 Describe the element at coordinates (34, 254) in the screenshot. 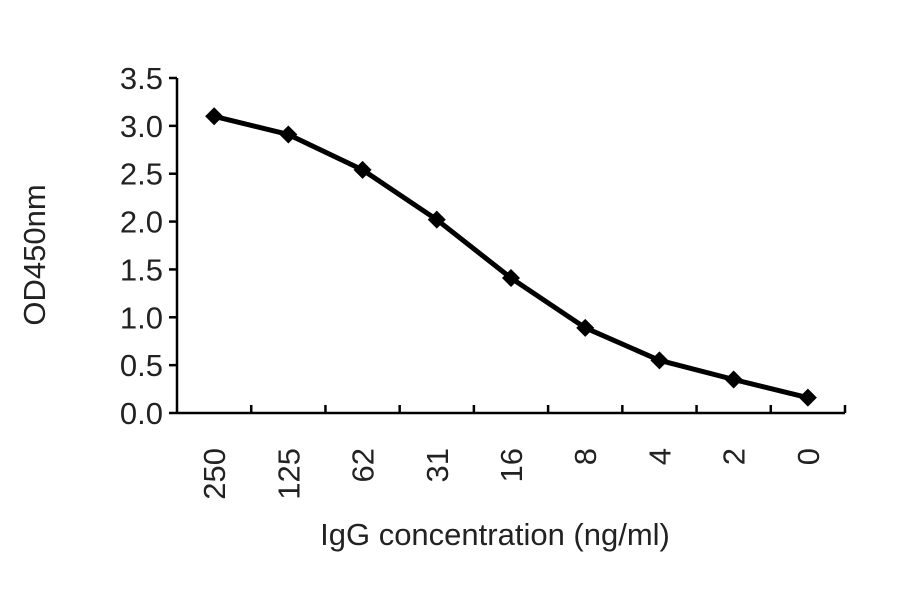

I see `y-axis-title: OD450nm` at that location.